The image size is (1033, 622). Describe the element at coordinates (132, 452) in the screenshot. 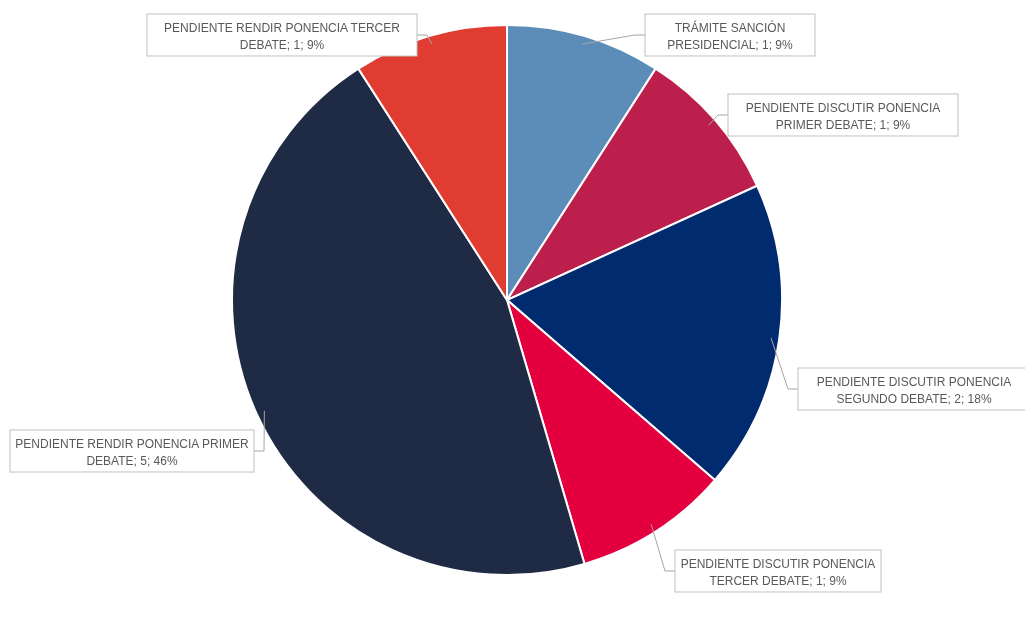

I see `slice-label: PENDIENTE RENDIR PONENCIA PRIMER DEBATE; 5; 46%` at that location.